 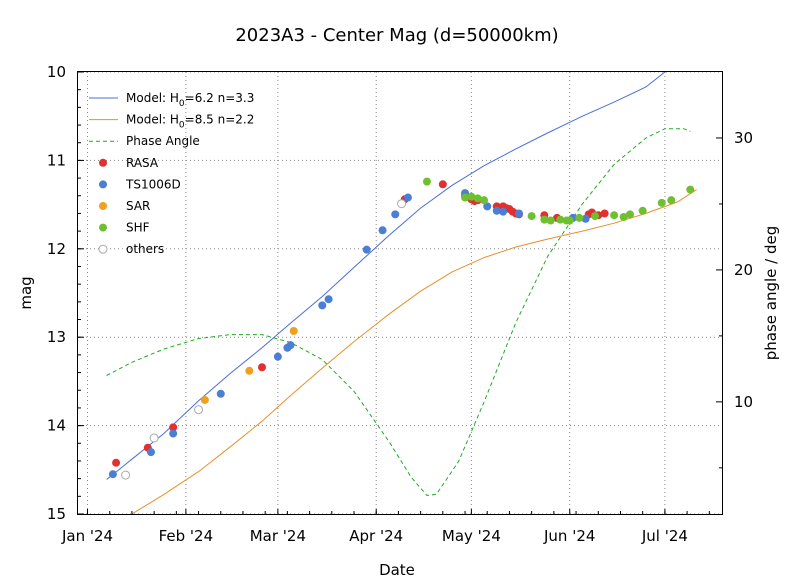 I want to click on legend-label: Model: H0=6.2 n=3.3, so click(x=190, y=100).